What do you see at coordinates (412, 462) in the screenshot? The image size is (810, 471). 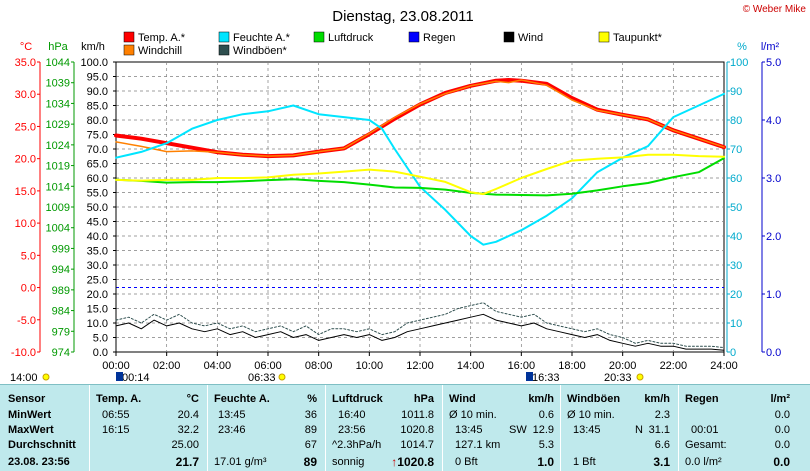 I see `press-current-value: ↑1020.8` at bounding box center [412, 462].